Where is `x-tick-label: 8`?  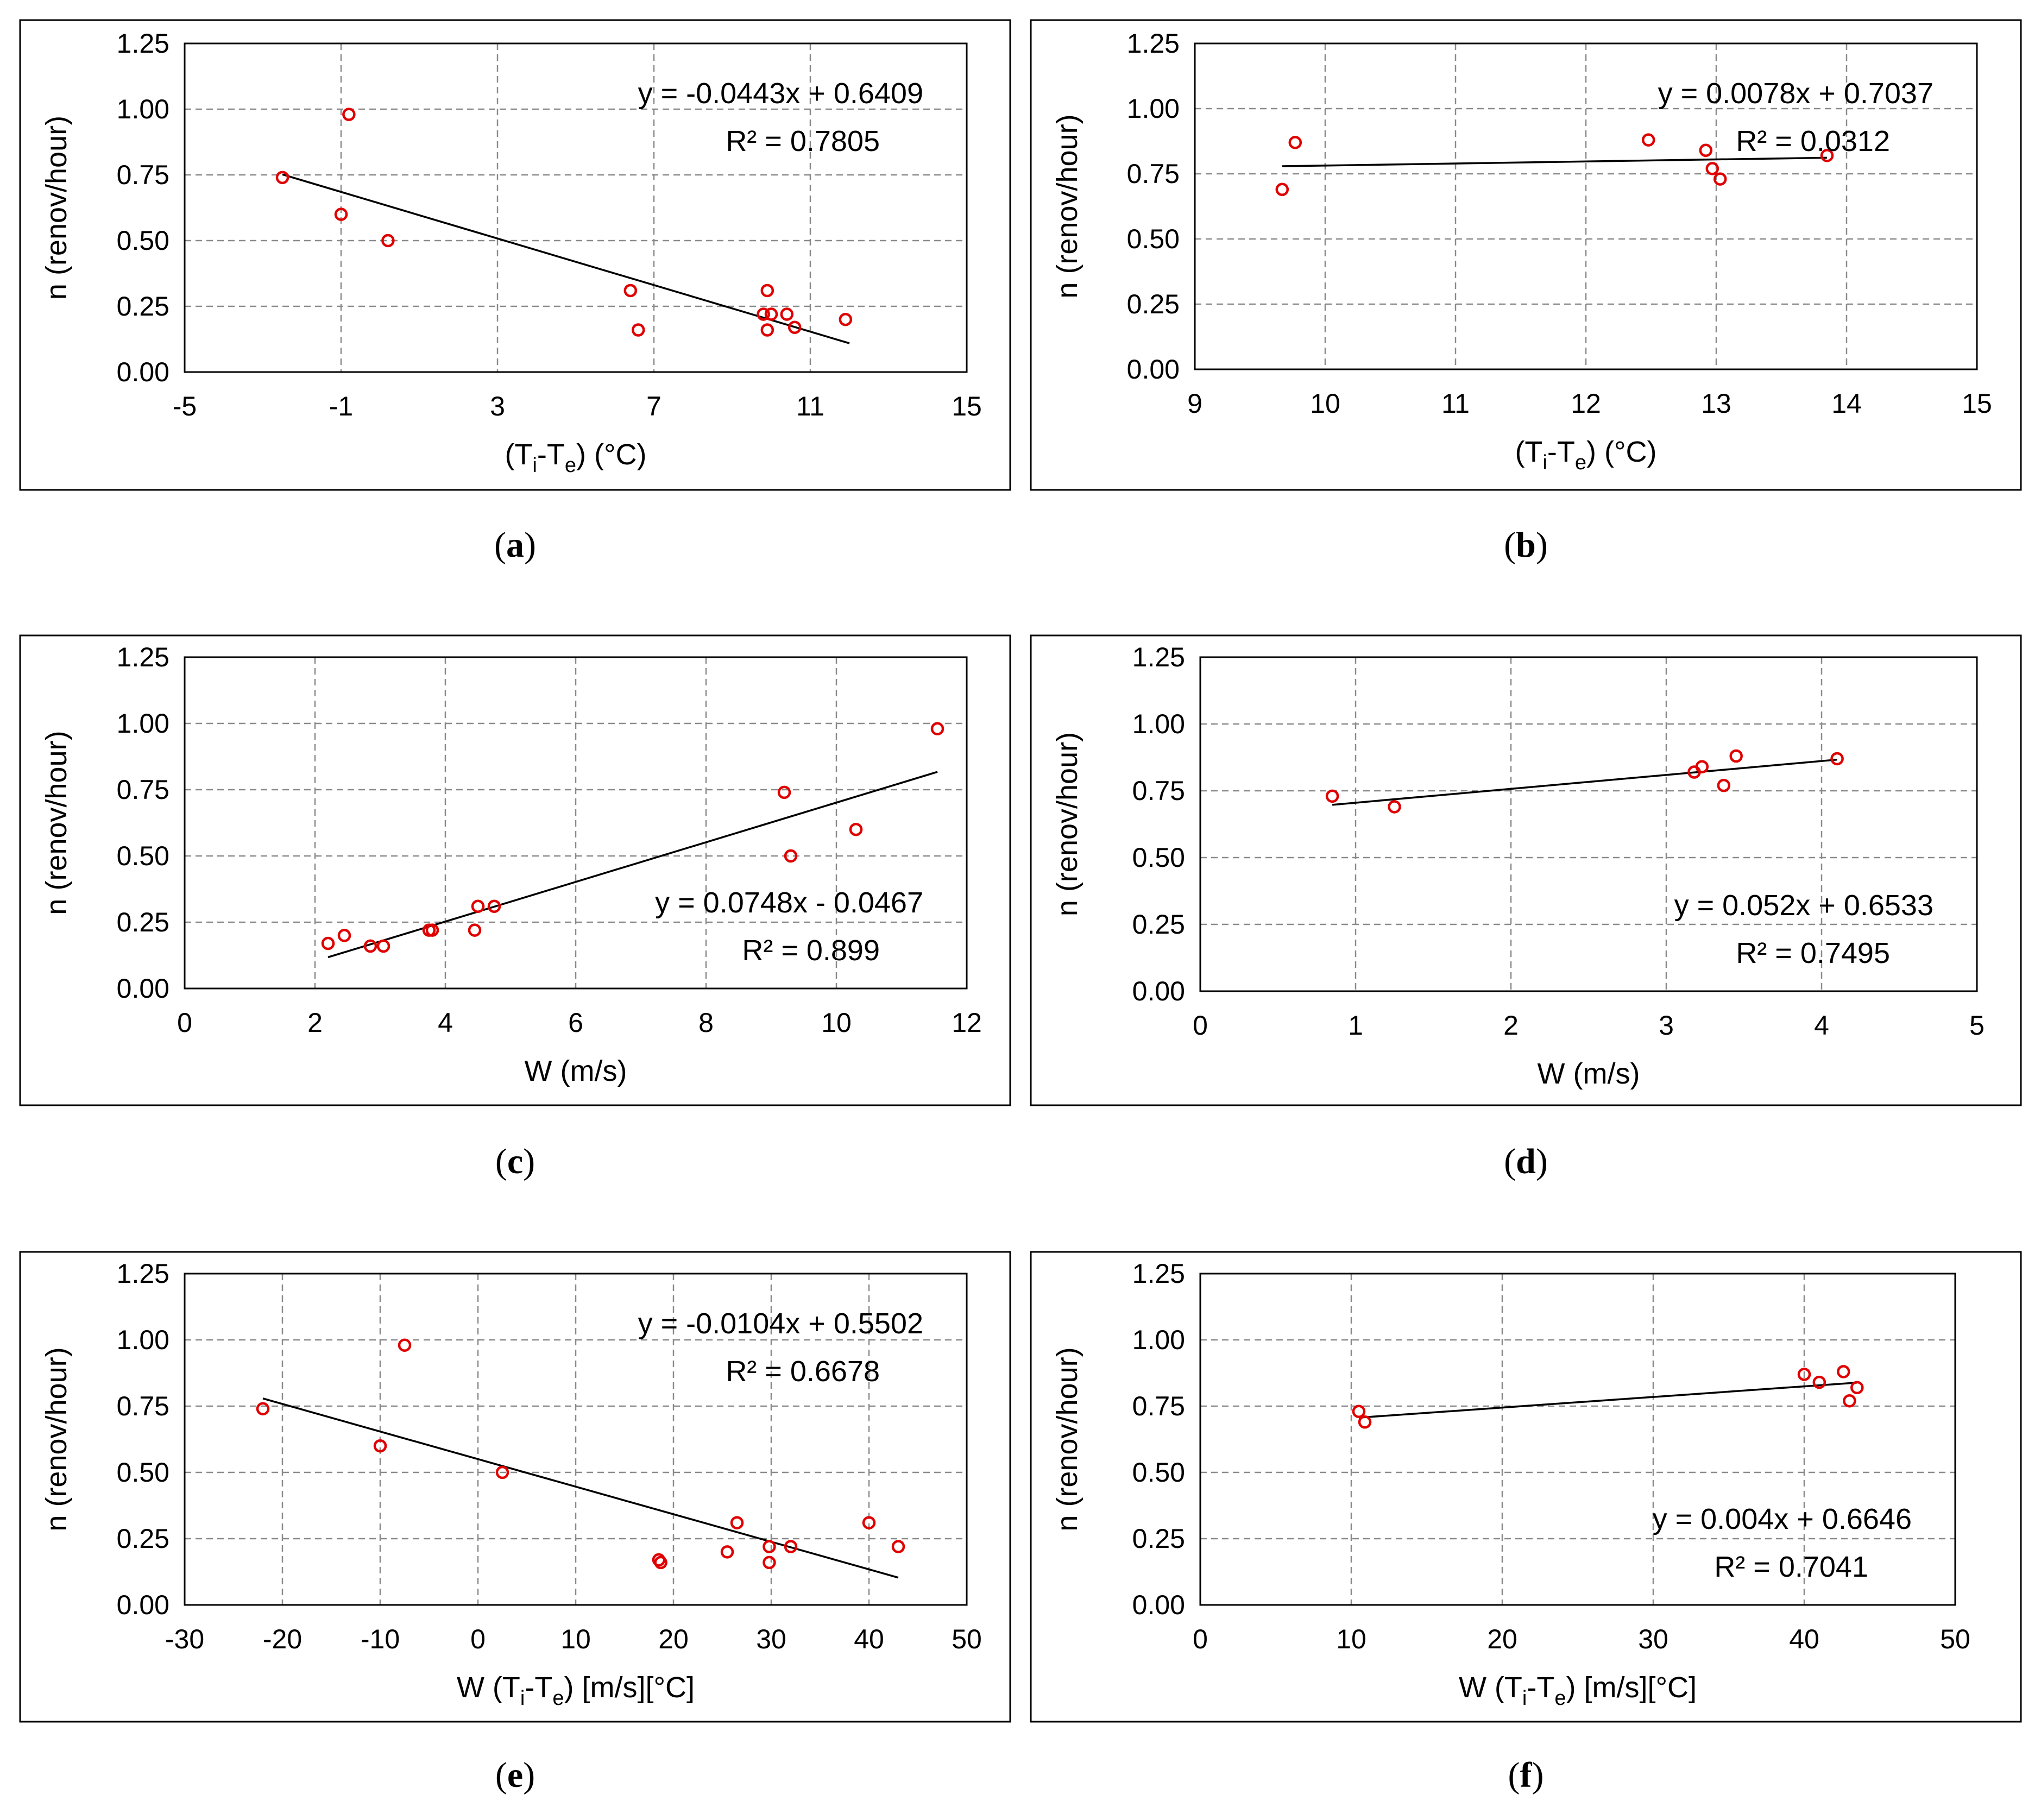 x-tick-label: 8 is located at coordinates (706, 1022).